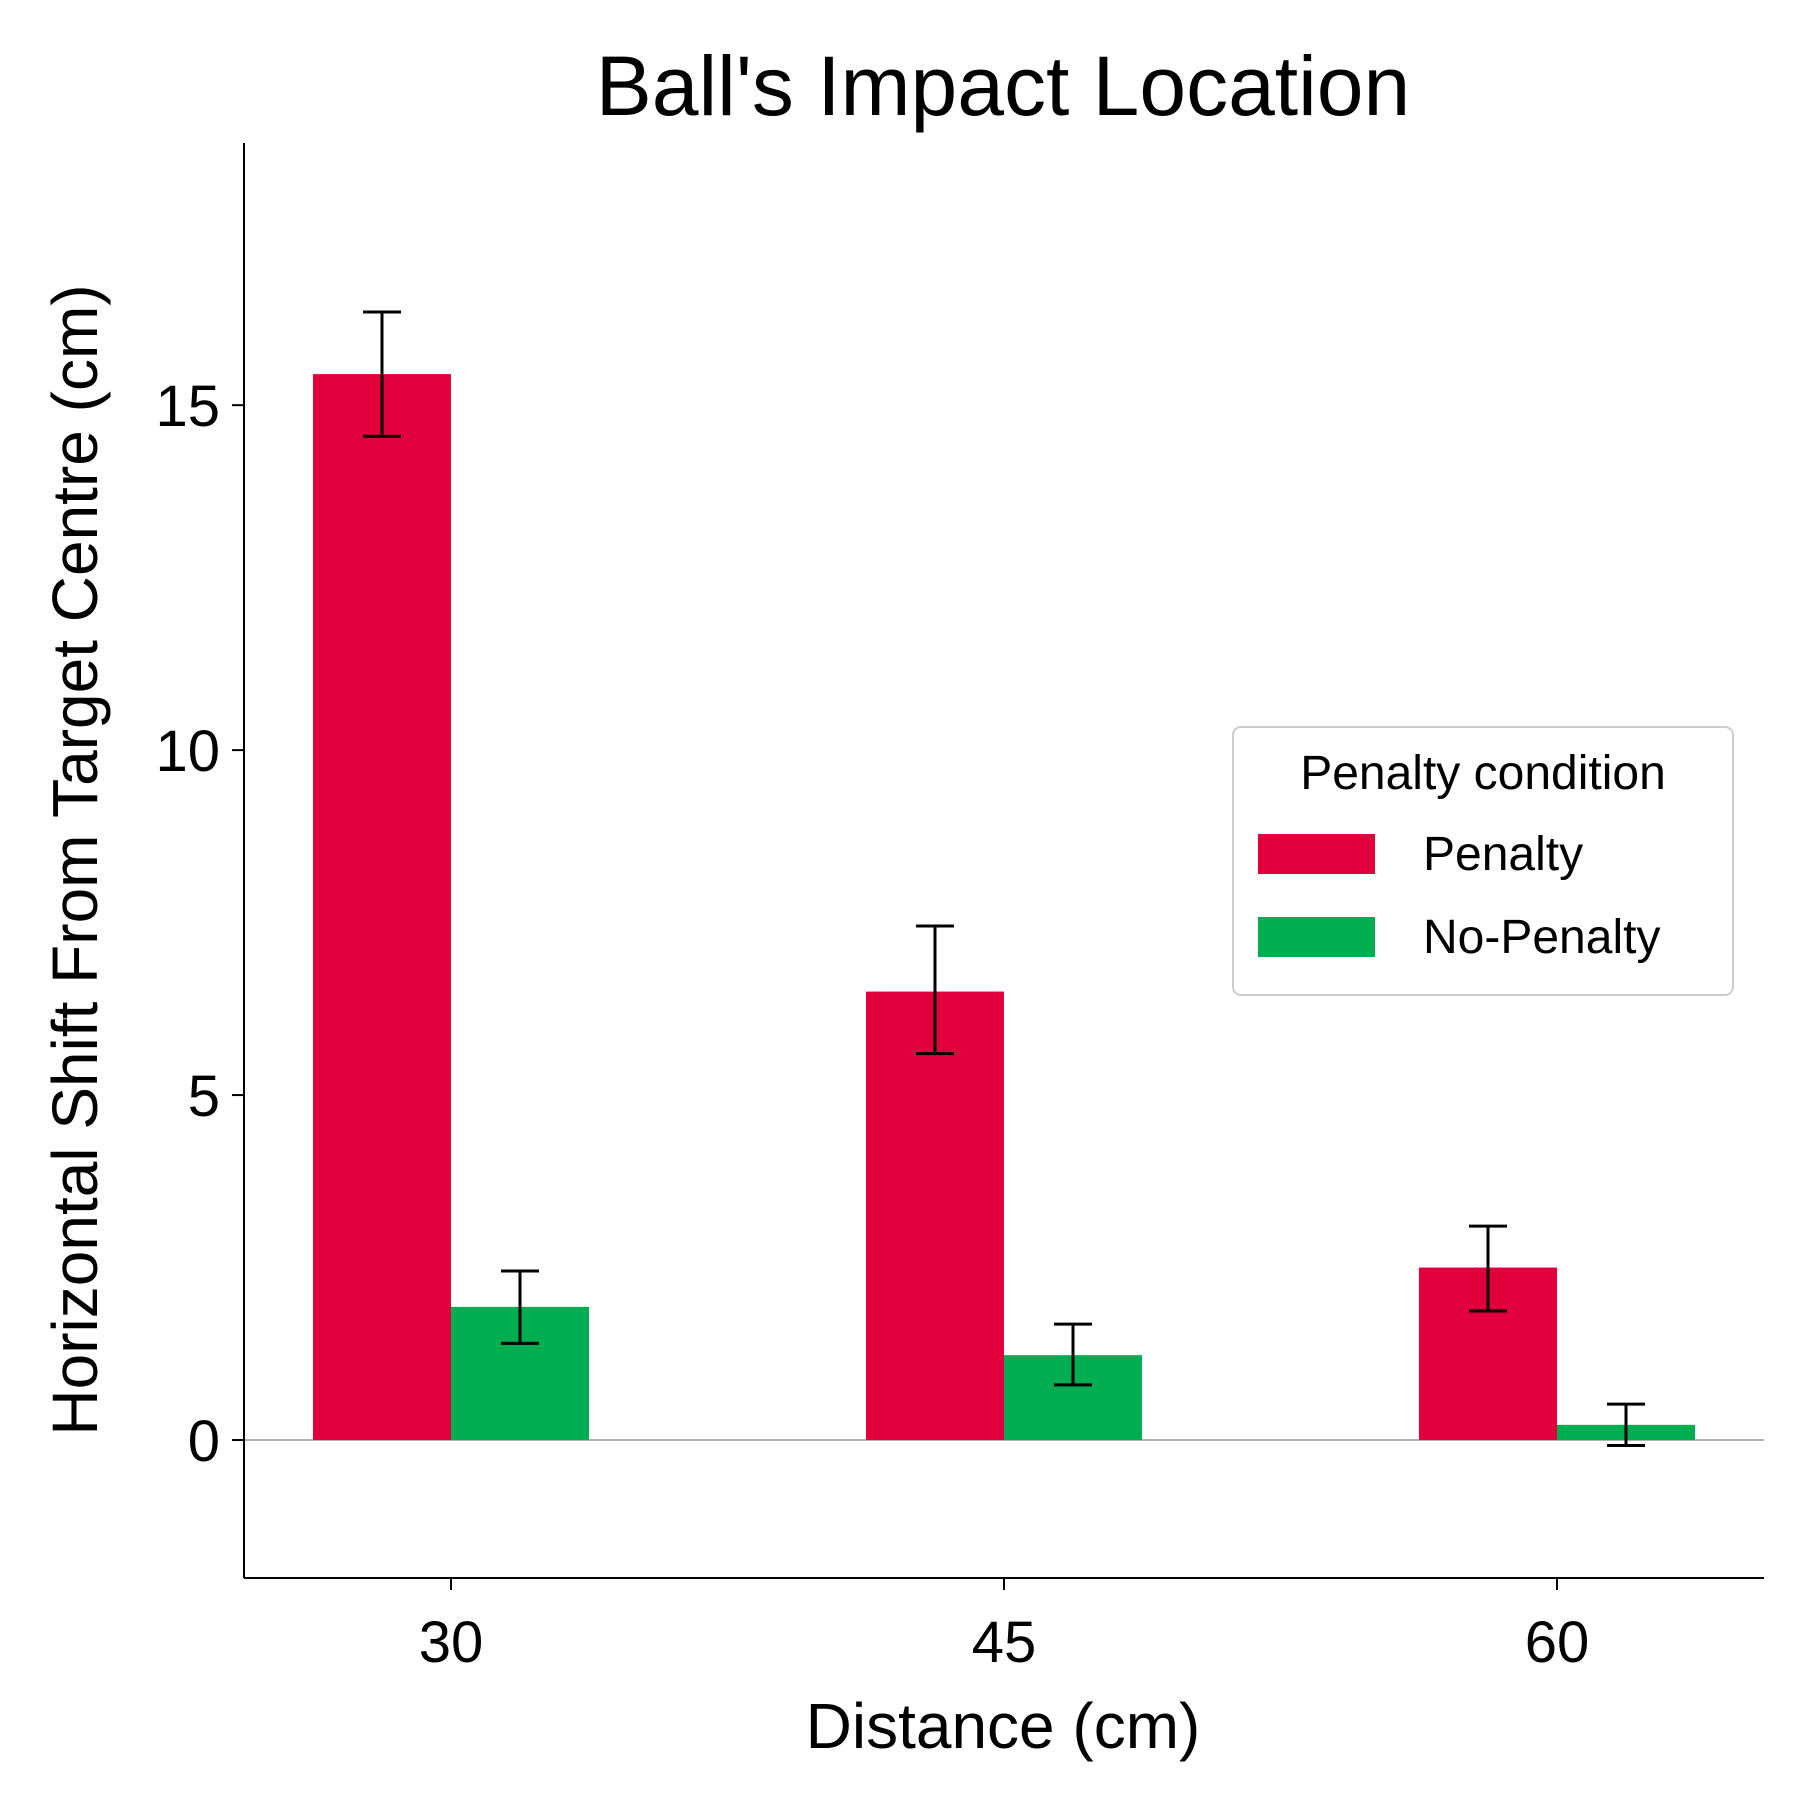  Describe the element at coordinates (1503, 854) in the screenshot. I see `legend-label-penalty: Penalty` at that location.